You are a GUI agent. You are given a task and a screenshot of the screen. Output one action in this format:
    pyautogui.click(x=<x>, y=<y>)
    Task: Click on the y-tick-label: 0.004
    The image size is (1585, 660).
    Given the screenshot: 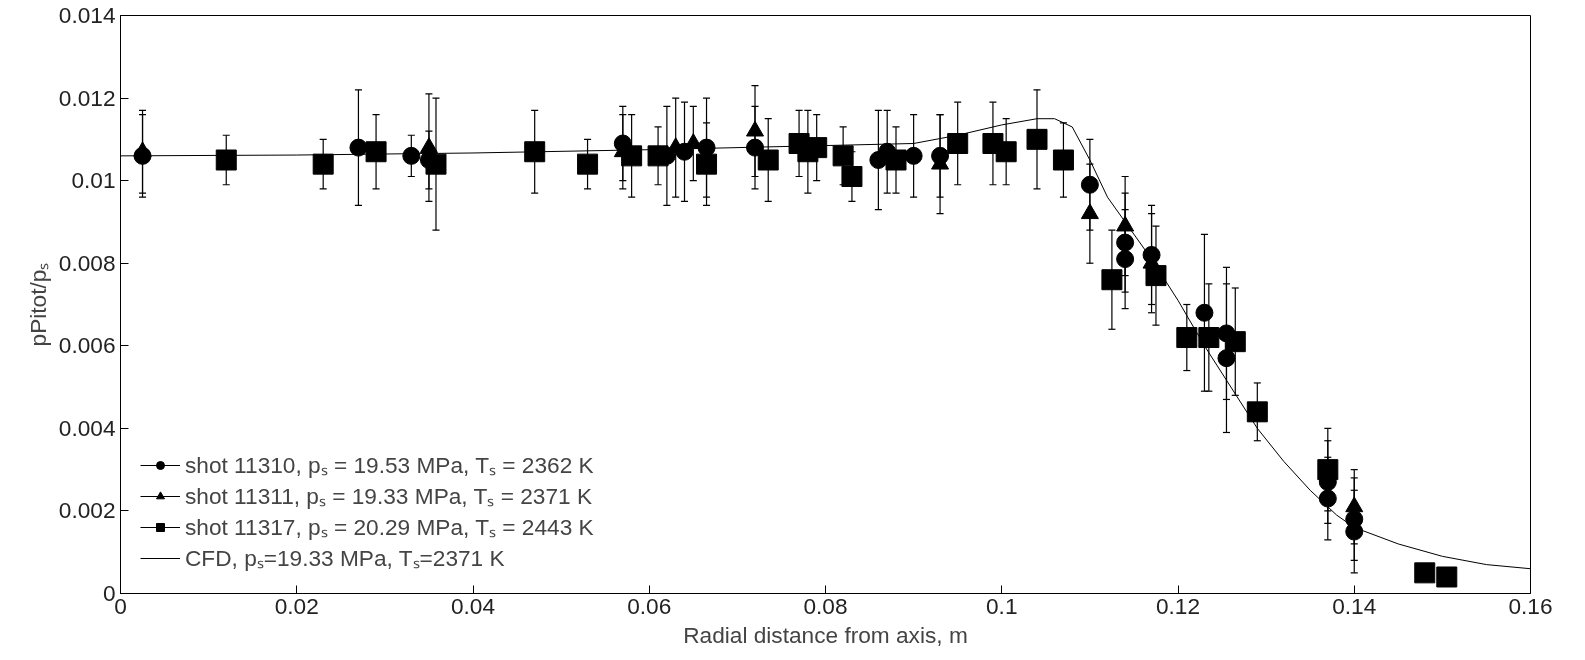 What is the action you would take?
    pyautogui.click(x=87, y=427)
    